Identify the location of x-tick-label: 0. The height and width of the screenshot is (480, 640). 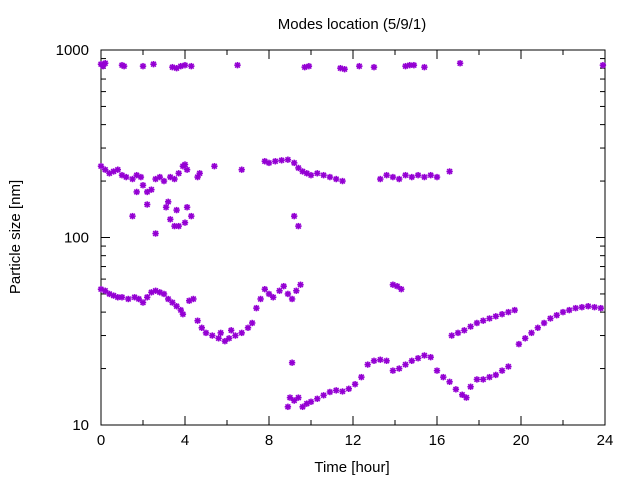
(101, 440).